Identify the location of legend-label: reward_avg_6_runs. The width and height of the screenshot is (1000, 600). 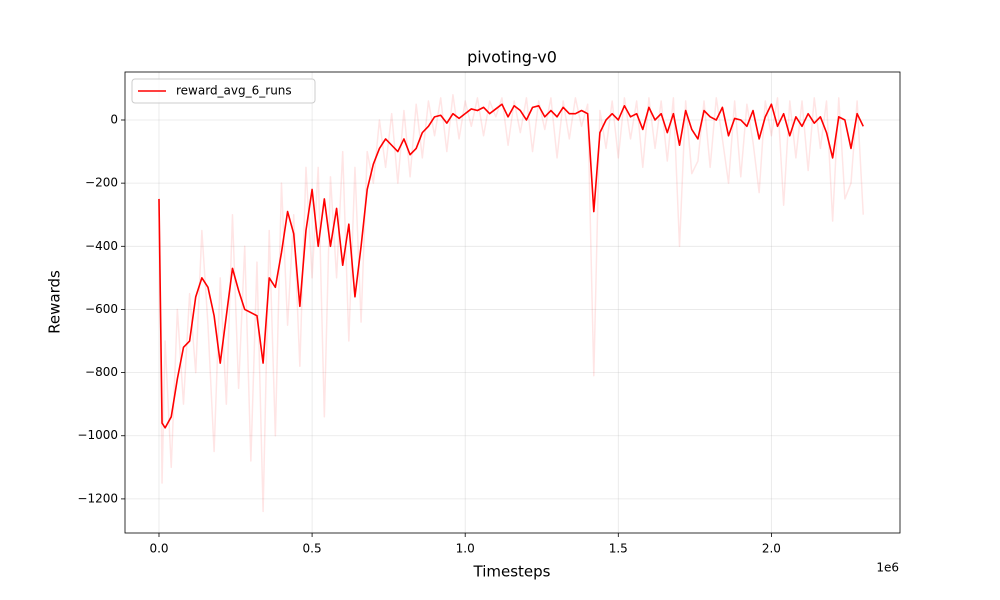
(234, 91).